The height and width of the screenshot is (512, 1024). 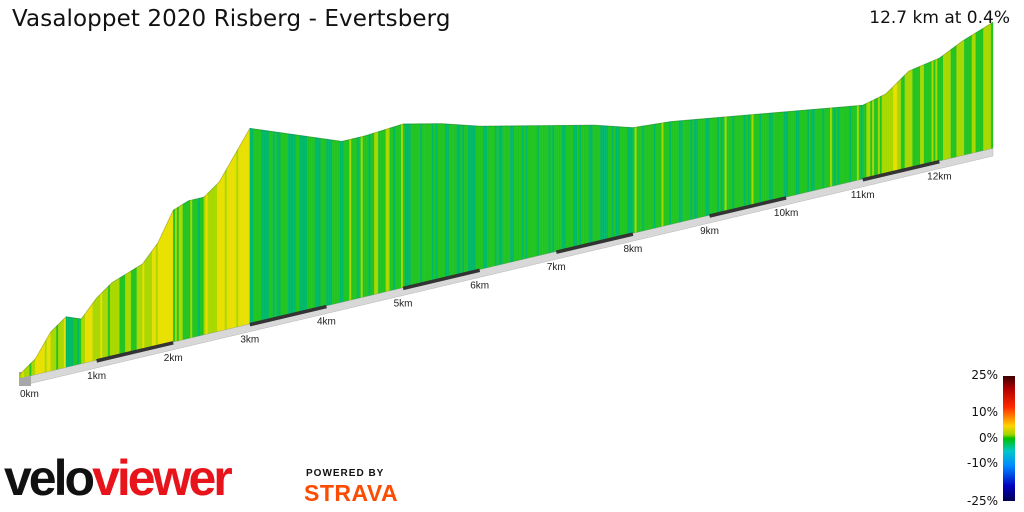 What do you see at coordinates (249, 340) in the screenshot?
I see `km-tick-label: 3km` at bounding box center [249, 340].